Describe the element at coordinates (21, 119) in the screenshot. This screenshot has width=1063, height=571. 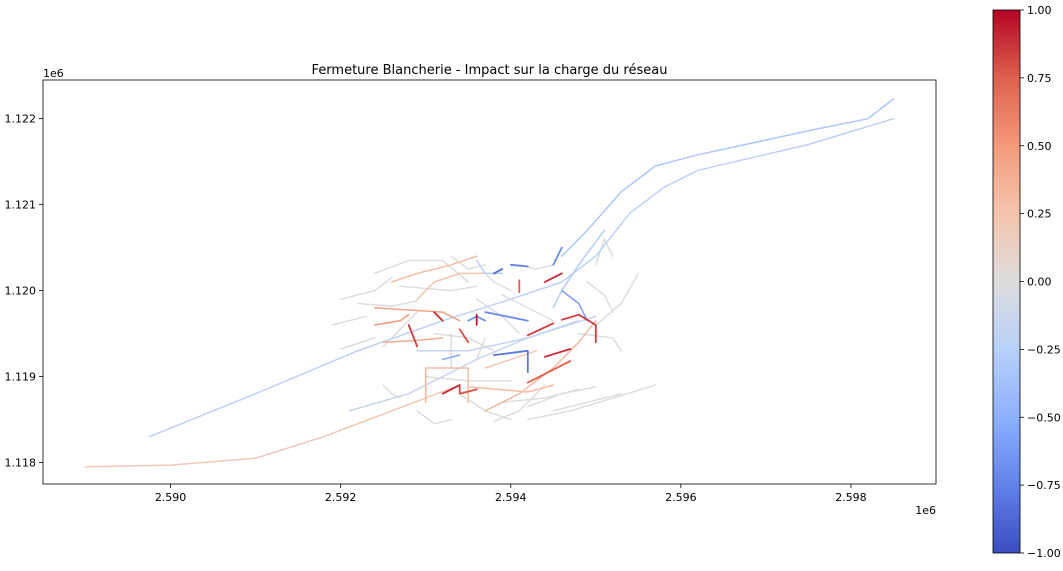
I see `y-tick-label: 1.122` at that location.